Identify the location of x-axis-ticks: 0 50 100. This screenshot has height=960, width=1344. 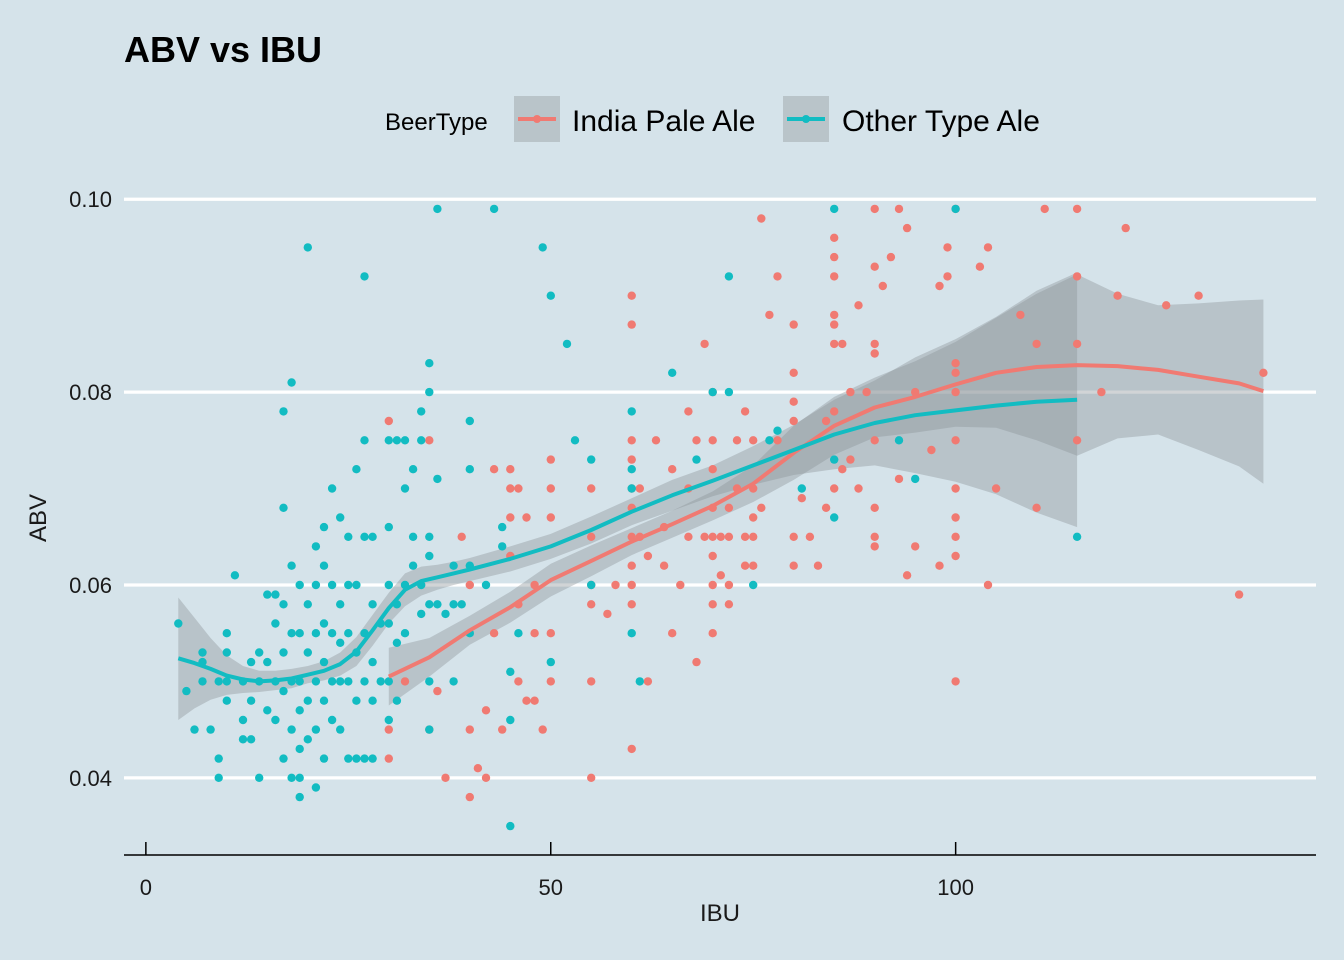
(557, 871).